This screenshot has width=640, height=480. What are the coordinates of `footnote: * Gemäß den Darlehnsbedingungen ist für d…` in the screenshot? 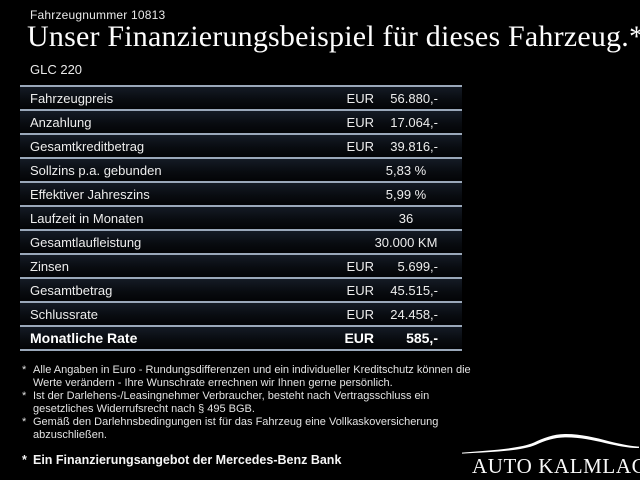 It's located at (248, 429).